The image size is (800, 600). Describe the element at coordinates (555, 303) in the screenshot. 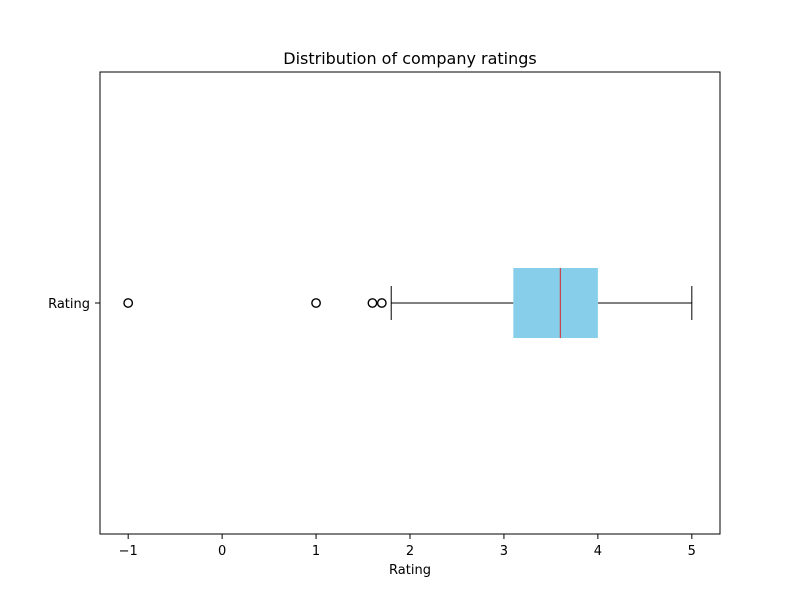

I see `iqr-box` at that location.